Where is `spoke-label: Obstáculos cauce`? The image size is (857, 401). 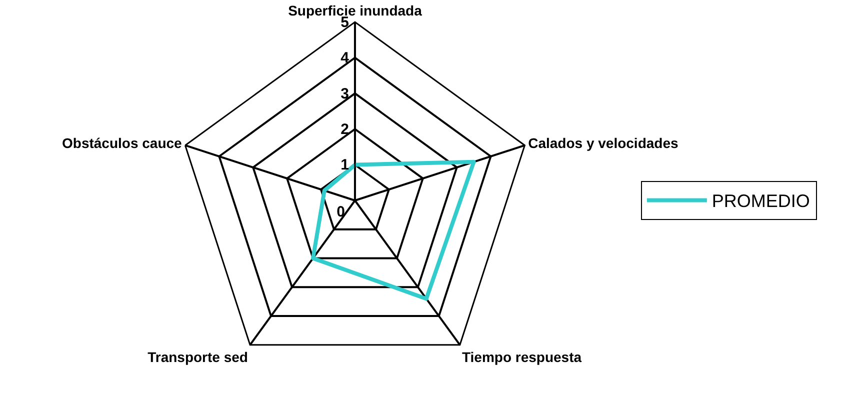
spoke-label: Obstáculos cauce is located at coordinates (122, 143).